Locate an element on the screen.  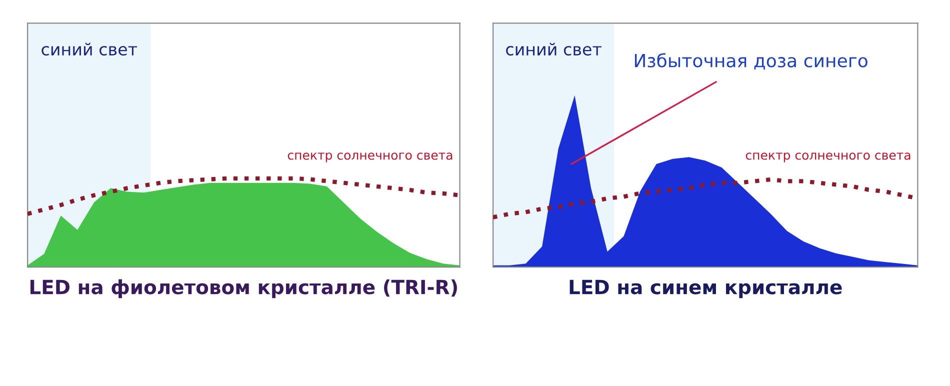
text: спектр солнечного света is located at coordinates (370, 157).